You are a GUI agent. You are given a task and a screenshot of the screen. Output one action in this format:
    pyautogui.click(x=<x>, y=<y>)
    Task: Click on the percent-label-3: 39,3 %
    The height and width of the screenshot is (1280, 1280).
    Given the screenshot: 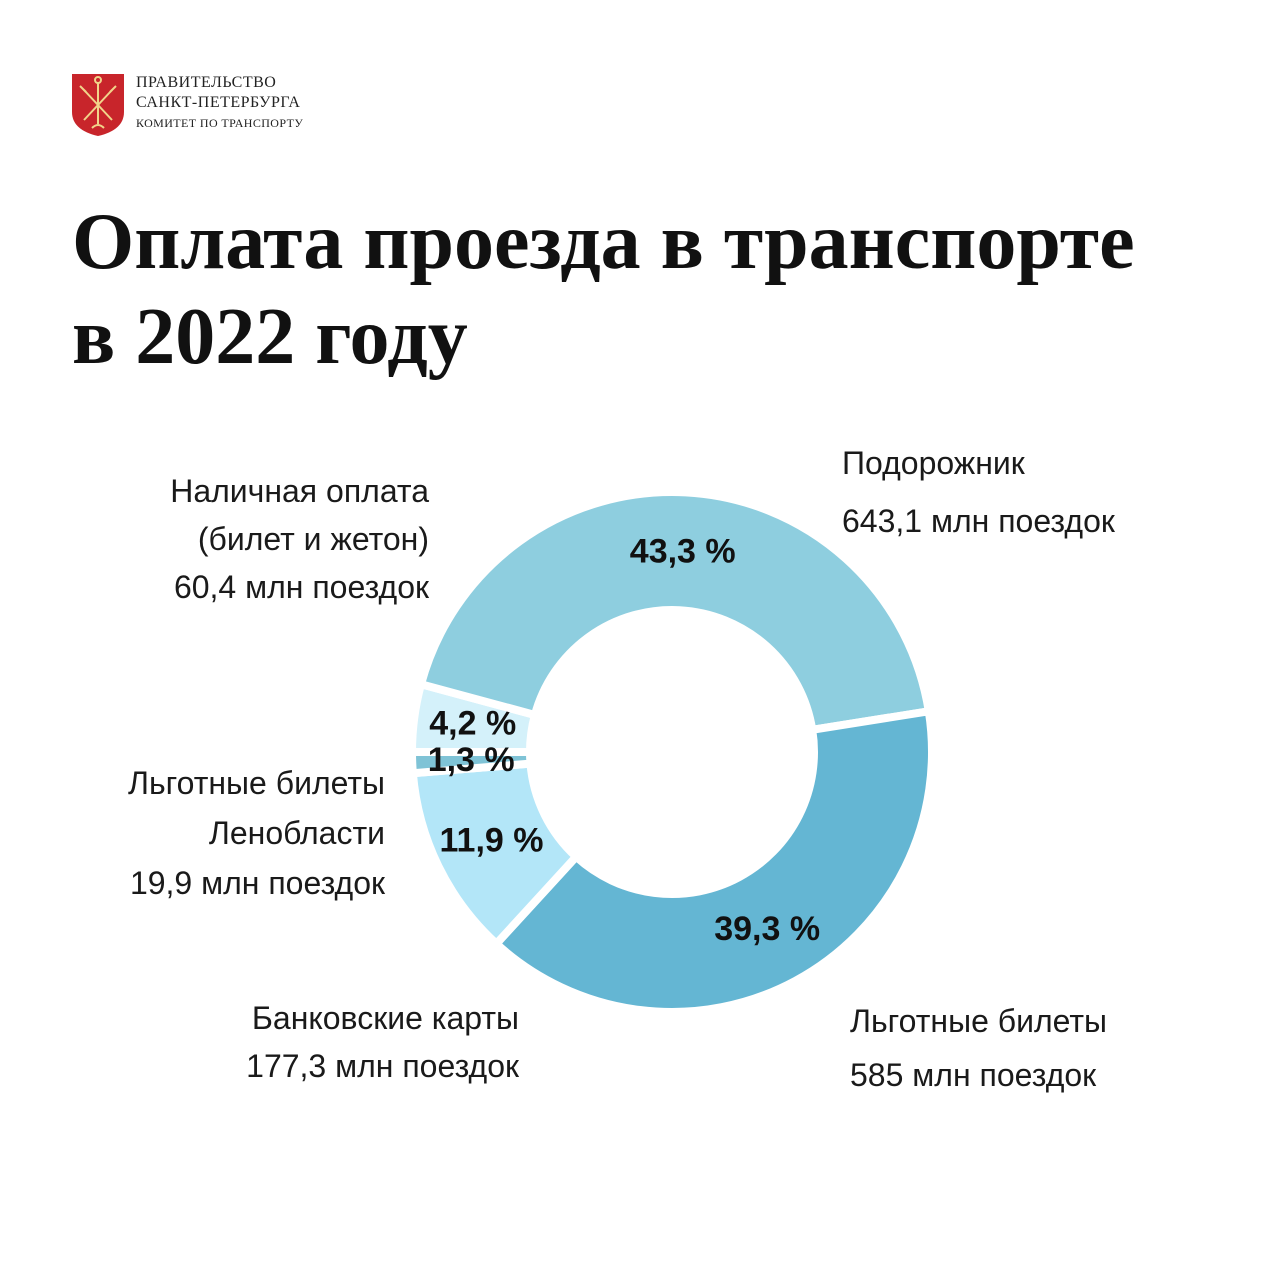 What is the action you would take?
    pyautogui.click(x=767, y=929)
    